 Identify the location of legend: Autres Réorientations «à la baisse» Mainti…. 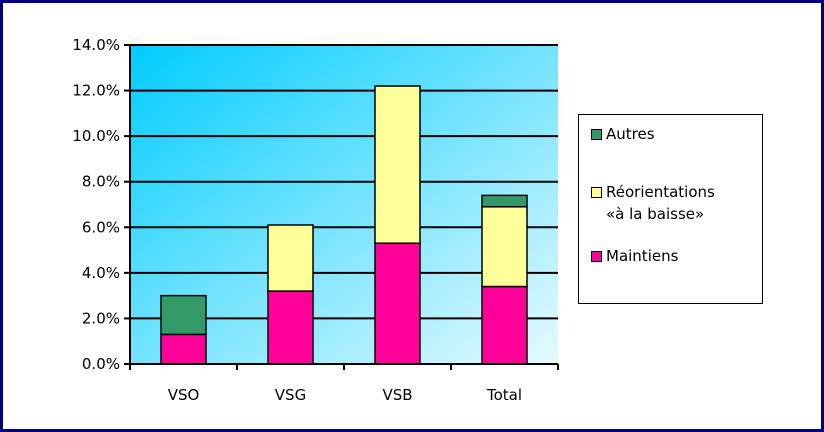
(670, 209).